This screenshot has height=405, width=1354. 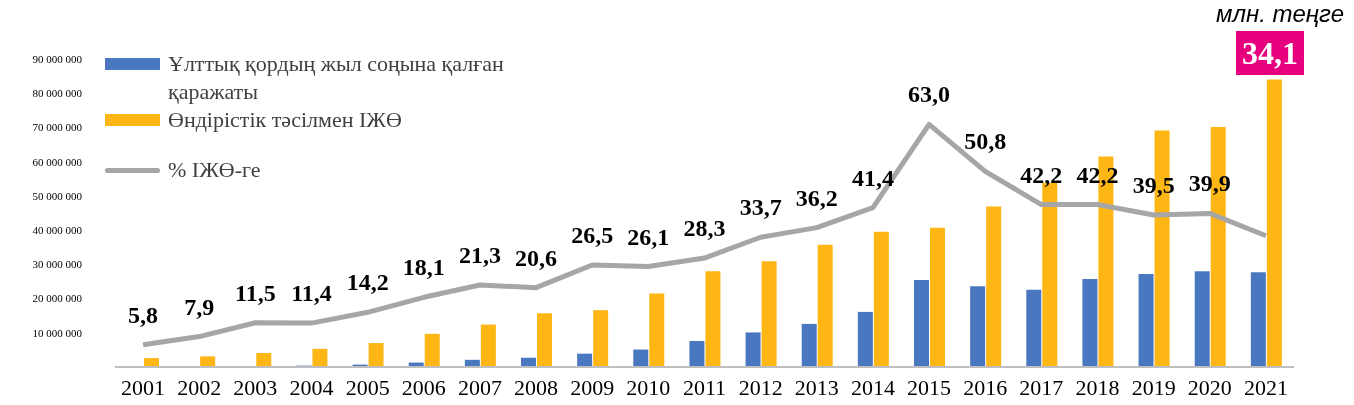 I want to click on x-tick-label: 2014, so click(x=872, y=387).